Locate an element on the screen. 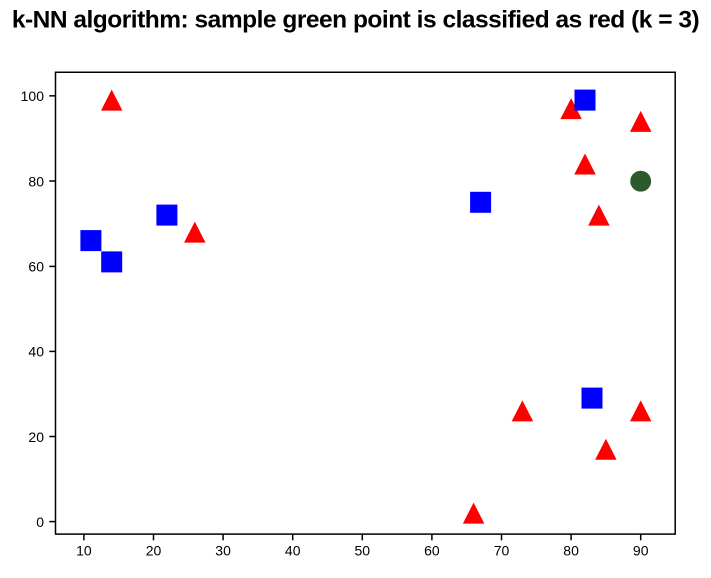  svg-text: 50 is located at coordinates (363, 550).